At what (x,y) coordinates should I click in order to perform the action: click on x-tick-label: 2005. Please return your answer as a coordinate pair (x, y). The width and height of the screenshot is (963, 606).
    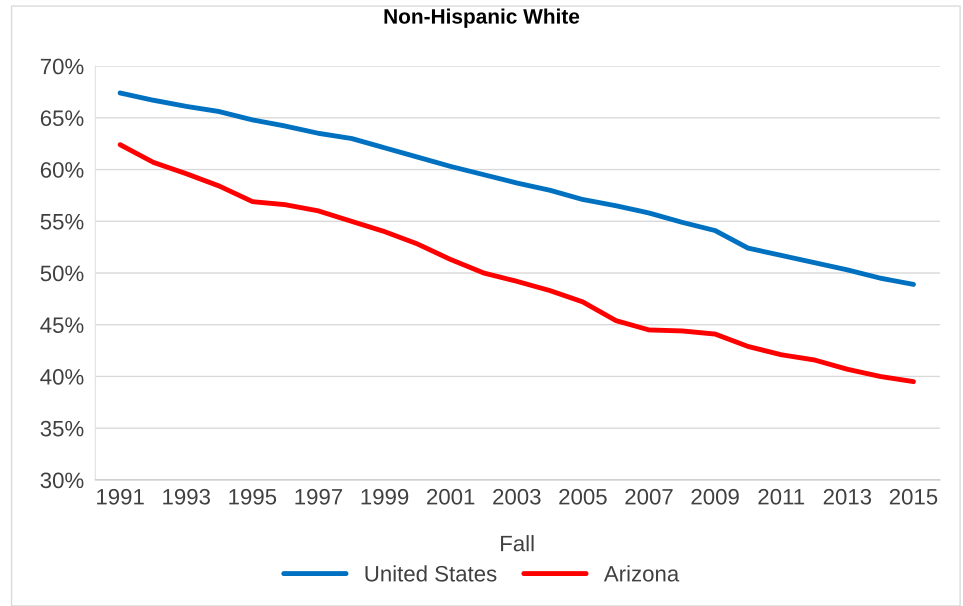
    Looking at the image, I should click on (583, 496).